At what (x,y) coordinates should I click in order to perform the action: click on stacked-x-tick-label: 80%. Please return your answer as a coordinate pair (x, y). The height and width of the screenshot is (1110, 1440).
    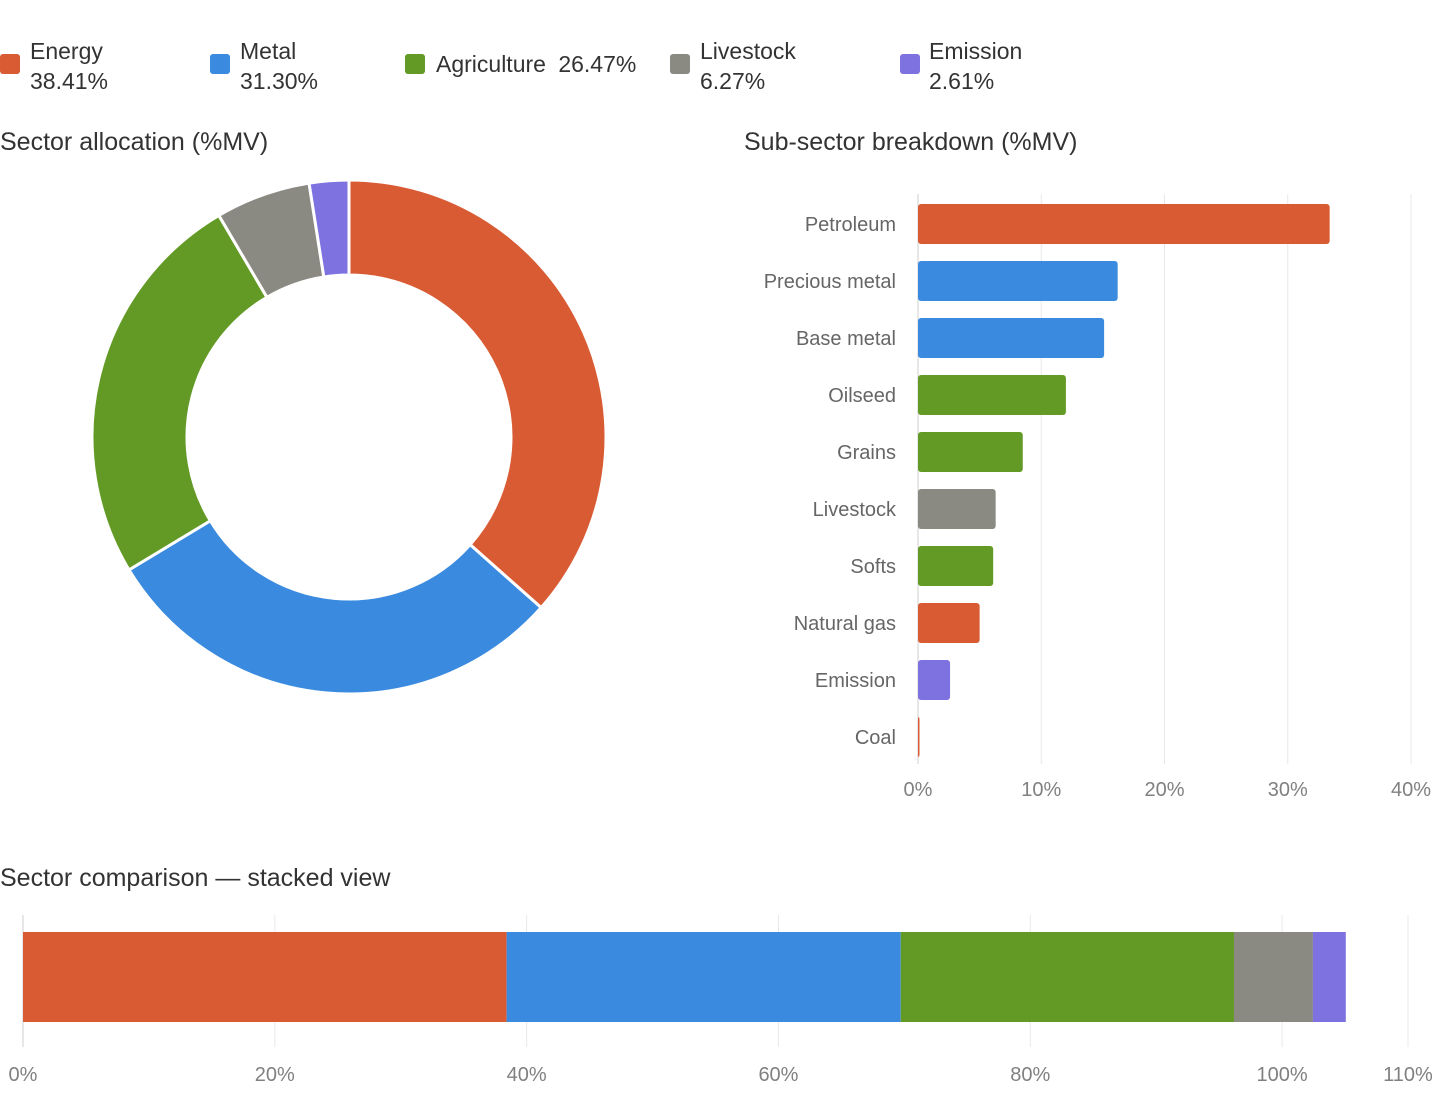
    Looking at the image, I should click on (1030, 1075).